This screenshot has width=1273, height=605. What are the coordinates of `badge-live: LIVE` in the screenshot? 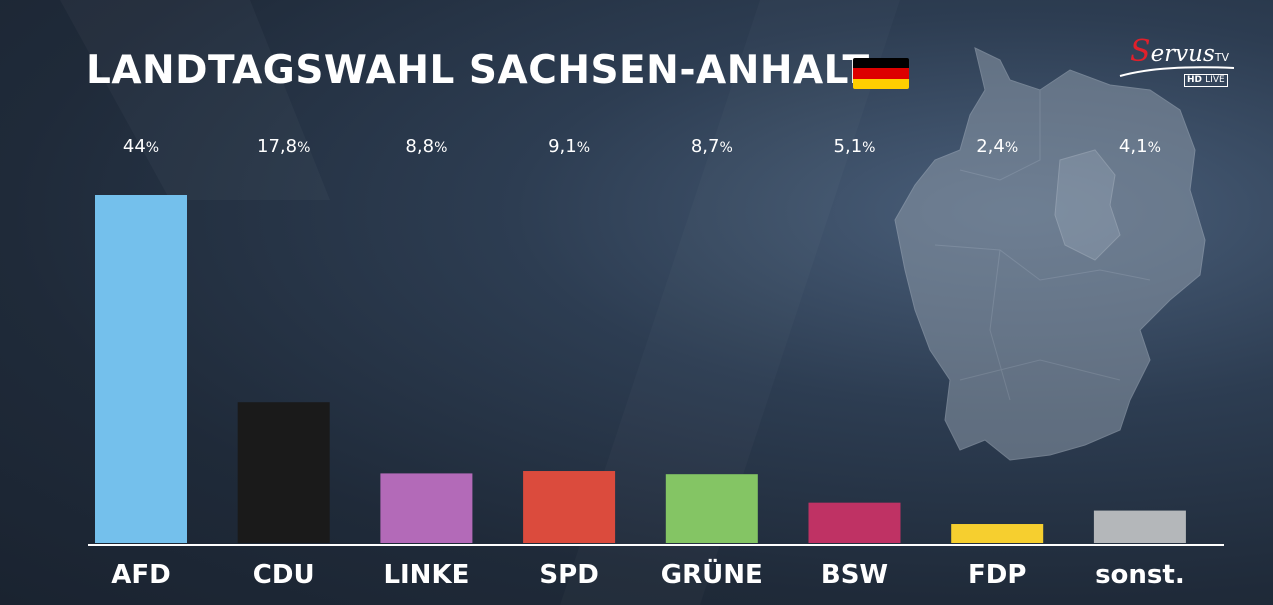 It's located at (1215, 80).